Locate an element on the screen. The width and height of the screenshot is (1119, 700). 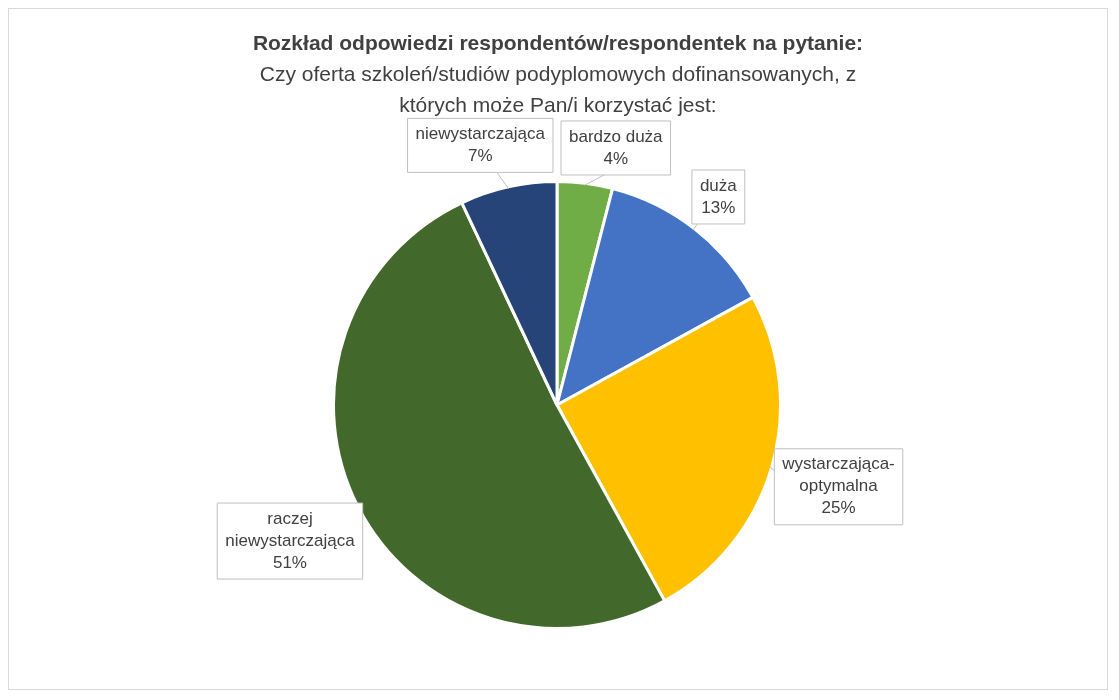
slice-label: niewystarczająca is located at coordinates (480, 134).